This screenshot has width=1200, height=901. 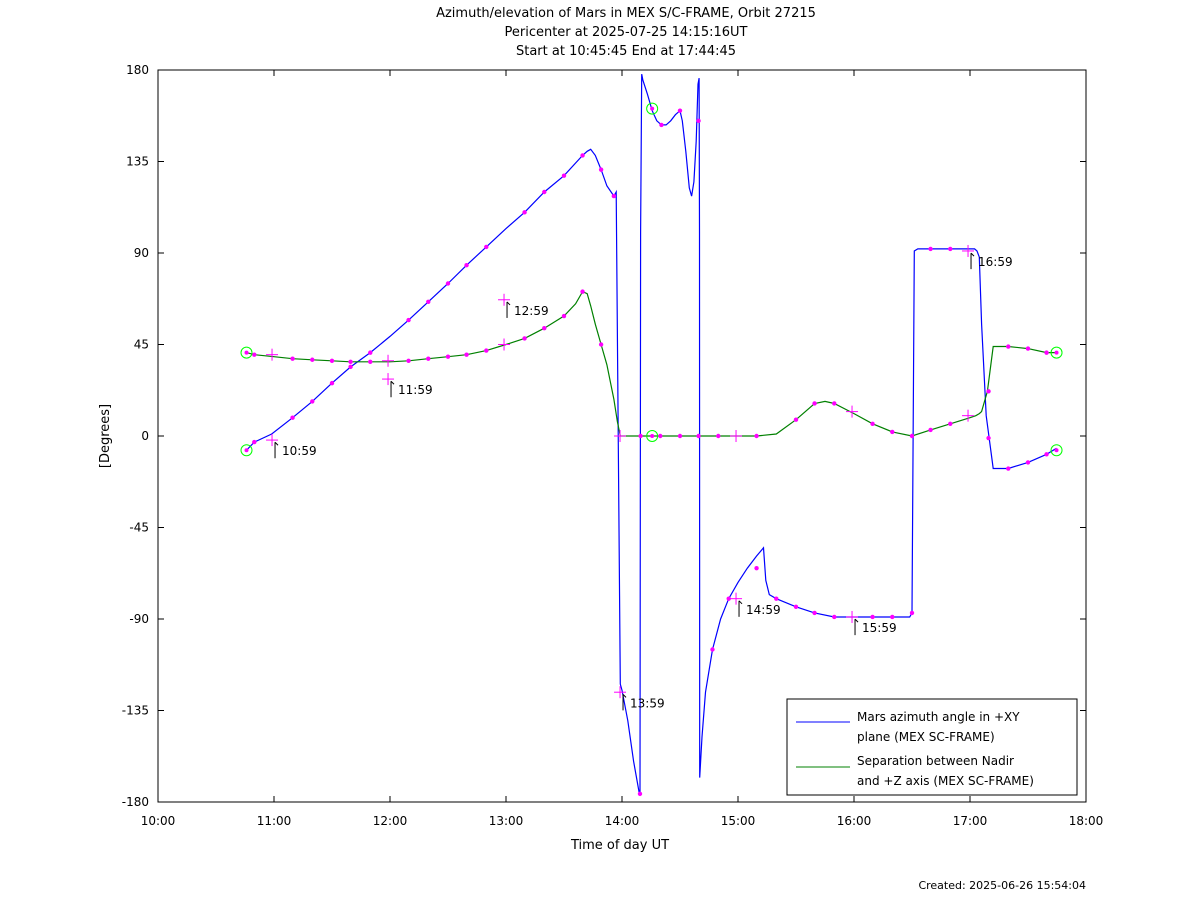 What do you see at coordinates (531, 311) in the screenshot?
I see `time-annotation-label: 12:59` at bounding box center [531, 311].